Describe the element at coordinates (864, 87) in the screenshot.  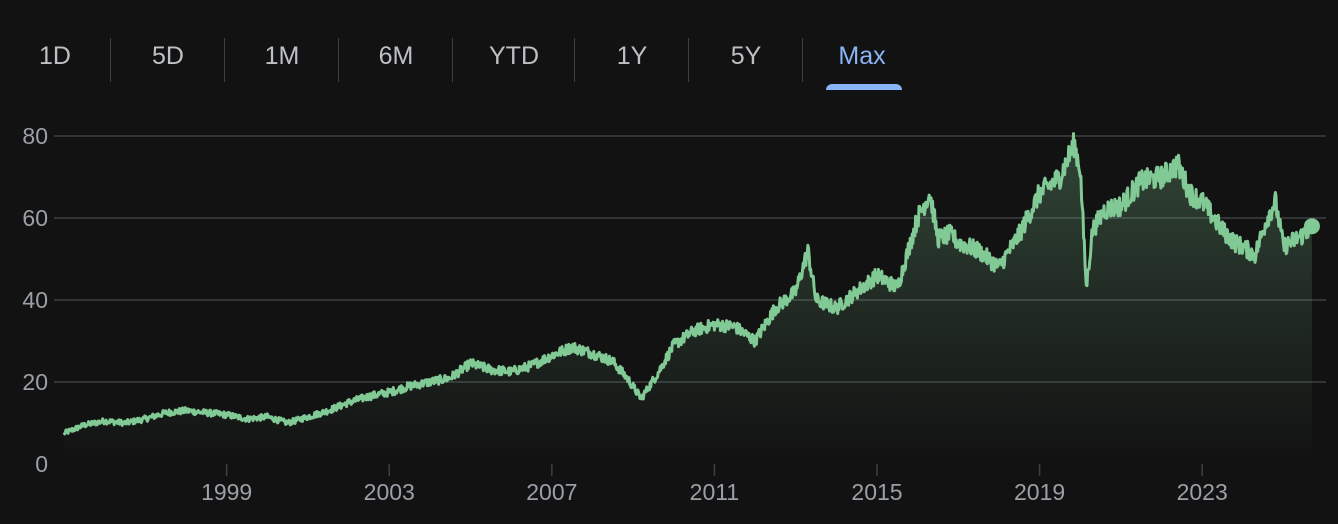
I see `active-tab-indicator` at that location.